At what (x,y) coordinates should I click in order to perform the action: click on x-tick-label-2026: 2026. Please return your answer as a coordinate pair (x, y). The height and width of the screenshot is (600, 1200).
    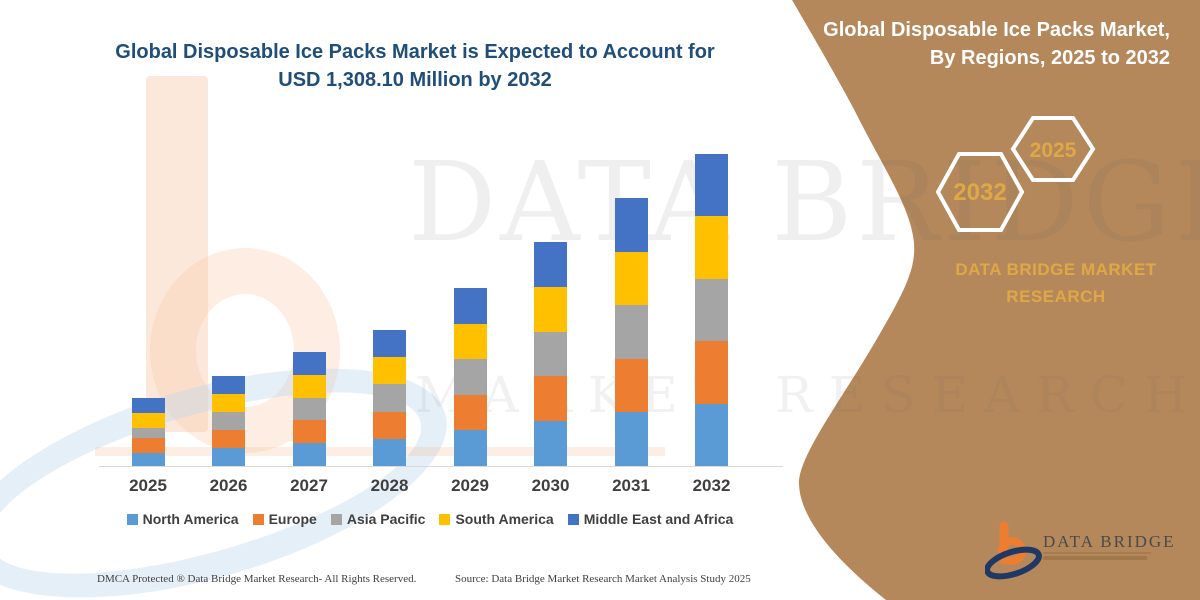
    Looking at the image, I should click on (228, 485).